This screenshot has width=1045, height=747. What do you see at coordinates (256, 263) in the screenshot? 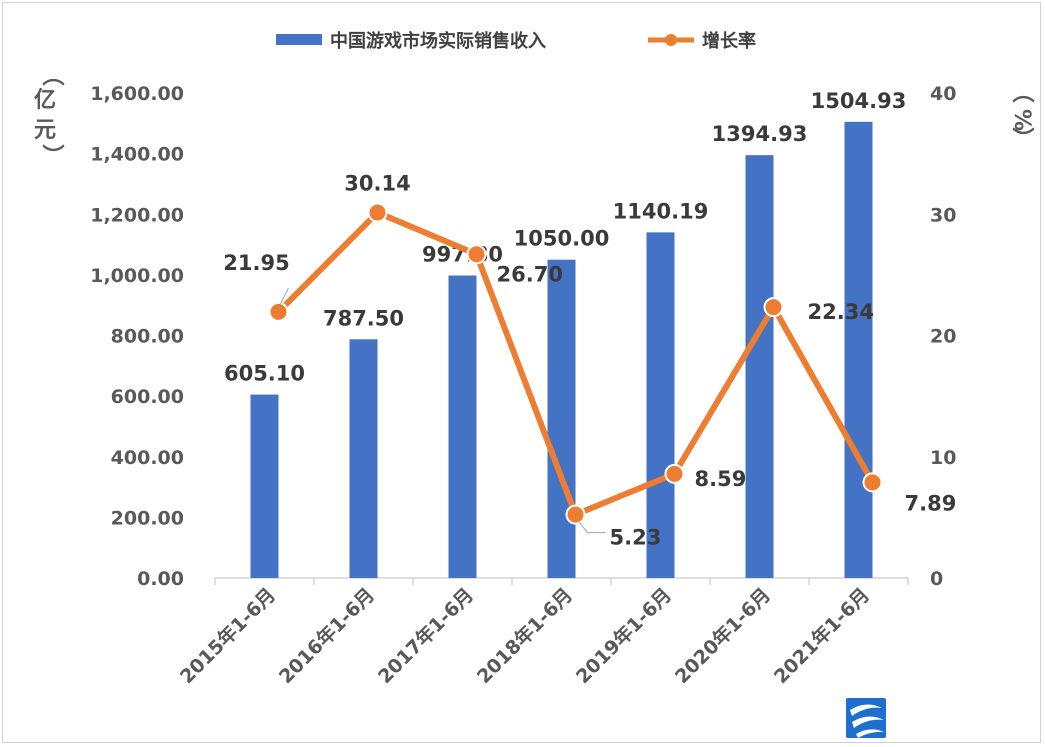
I see `growth-rate-data-label: 21.95` at bounding box center [256, 263].